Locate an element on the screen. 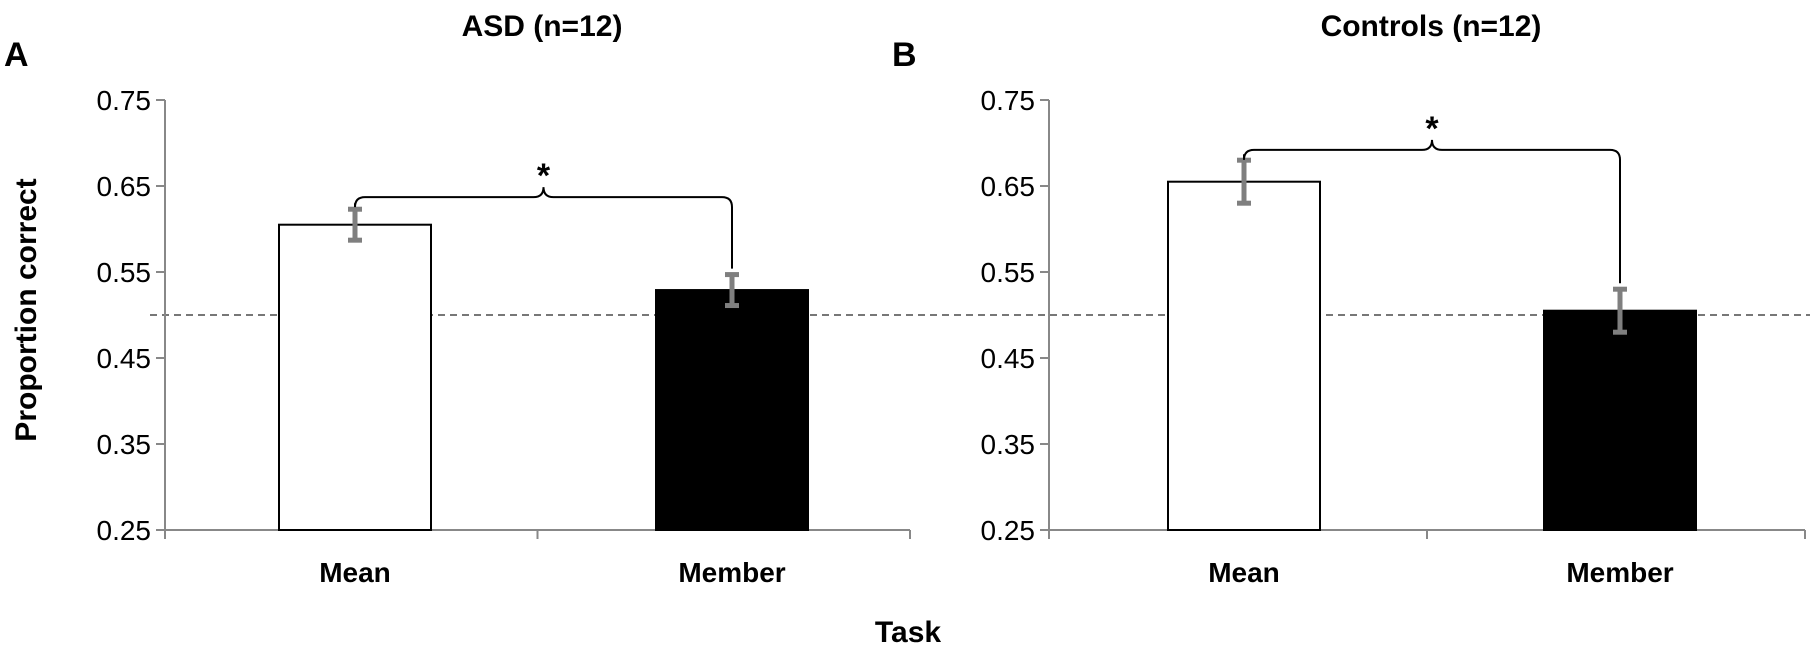  panel-title-b: Controls (n=12) is located at coordinates (1431, 26).